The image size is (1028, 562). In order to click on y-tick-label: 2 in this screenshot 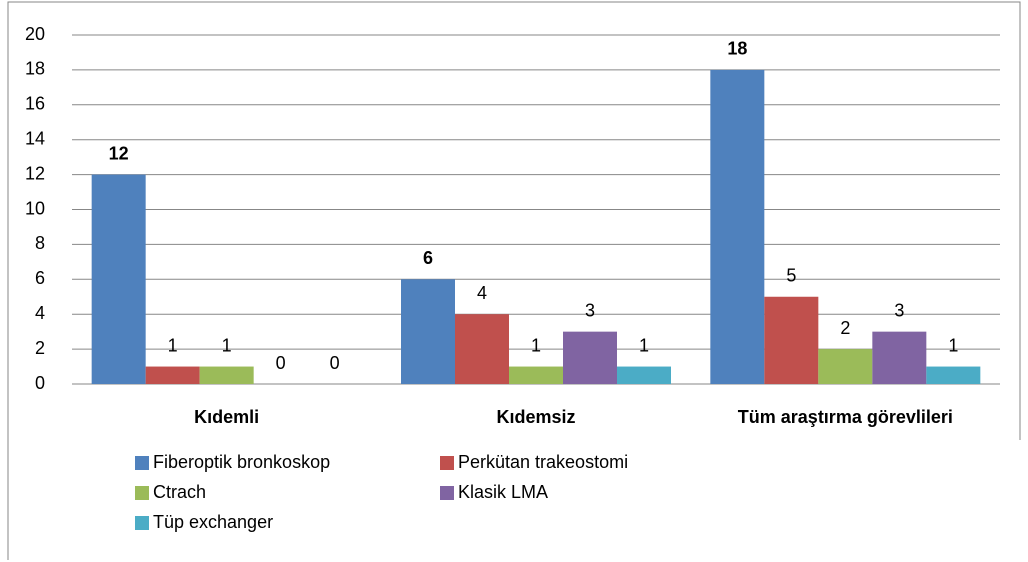, I will do `click(40, 348)`.